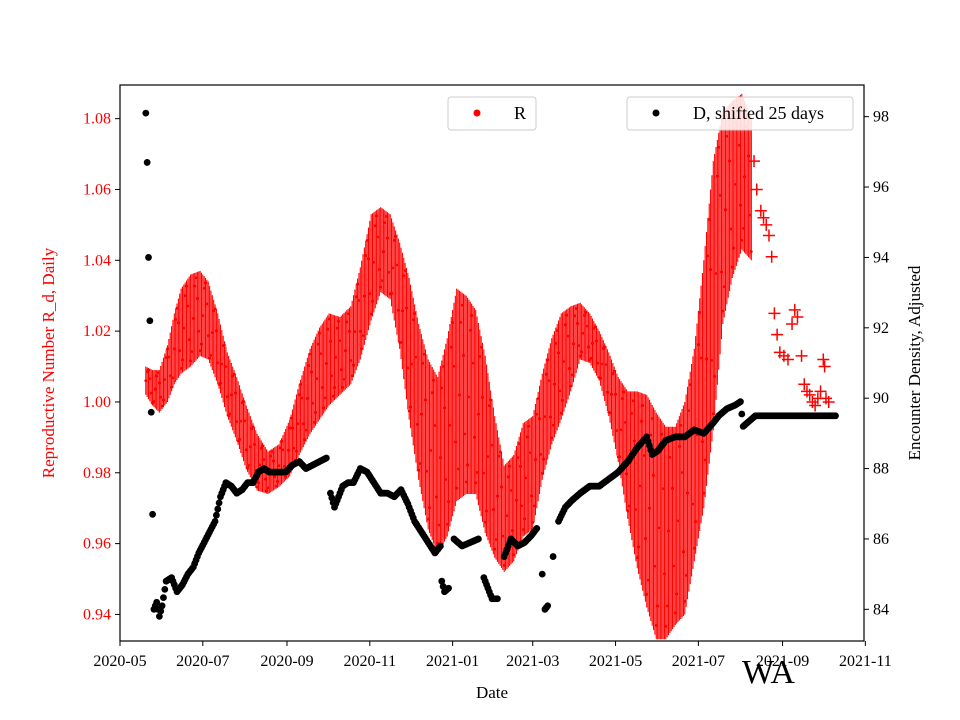  What do you see at coordinates (97, 473) in the screenshot?
I see `left-y-tick-label: 0.98` at bounding box center [97, 473].